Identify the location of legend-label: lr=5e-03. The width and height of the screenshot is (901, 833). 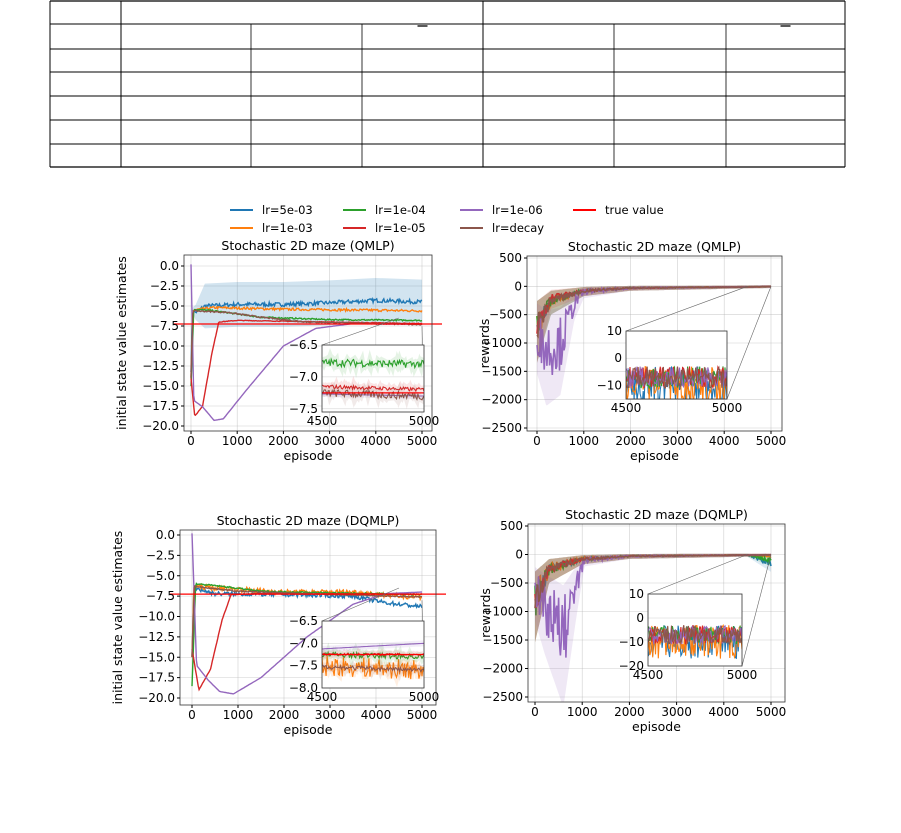
(287, 210).